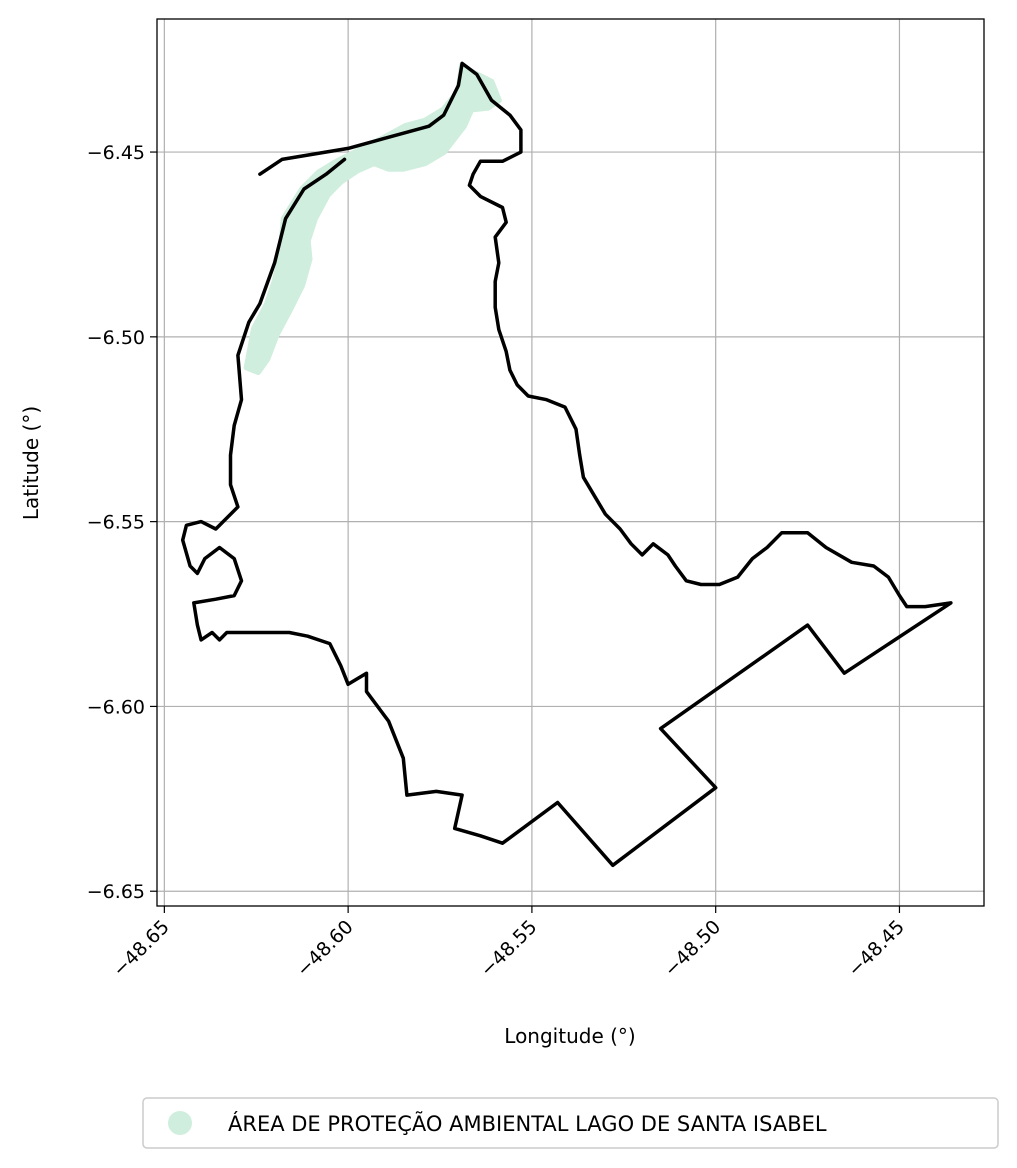 Image resolution: width=1017 pixels, height=1168 pixels. Describe the element at coordinates (324, 948) in the screenshot. I see `x-tick-label: −48.60` at that location.